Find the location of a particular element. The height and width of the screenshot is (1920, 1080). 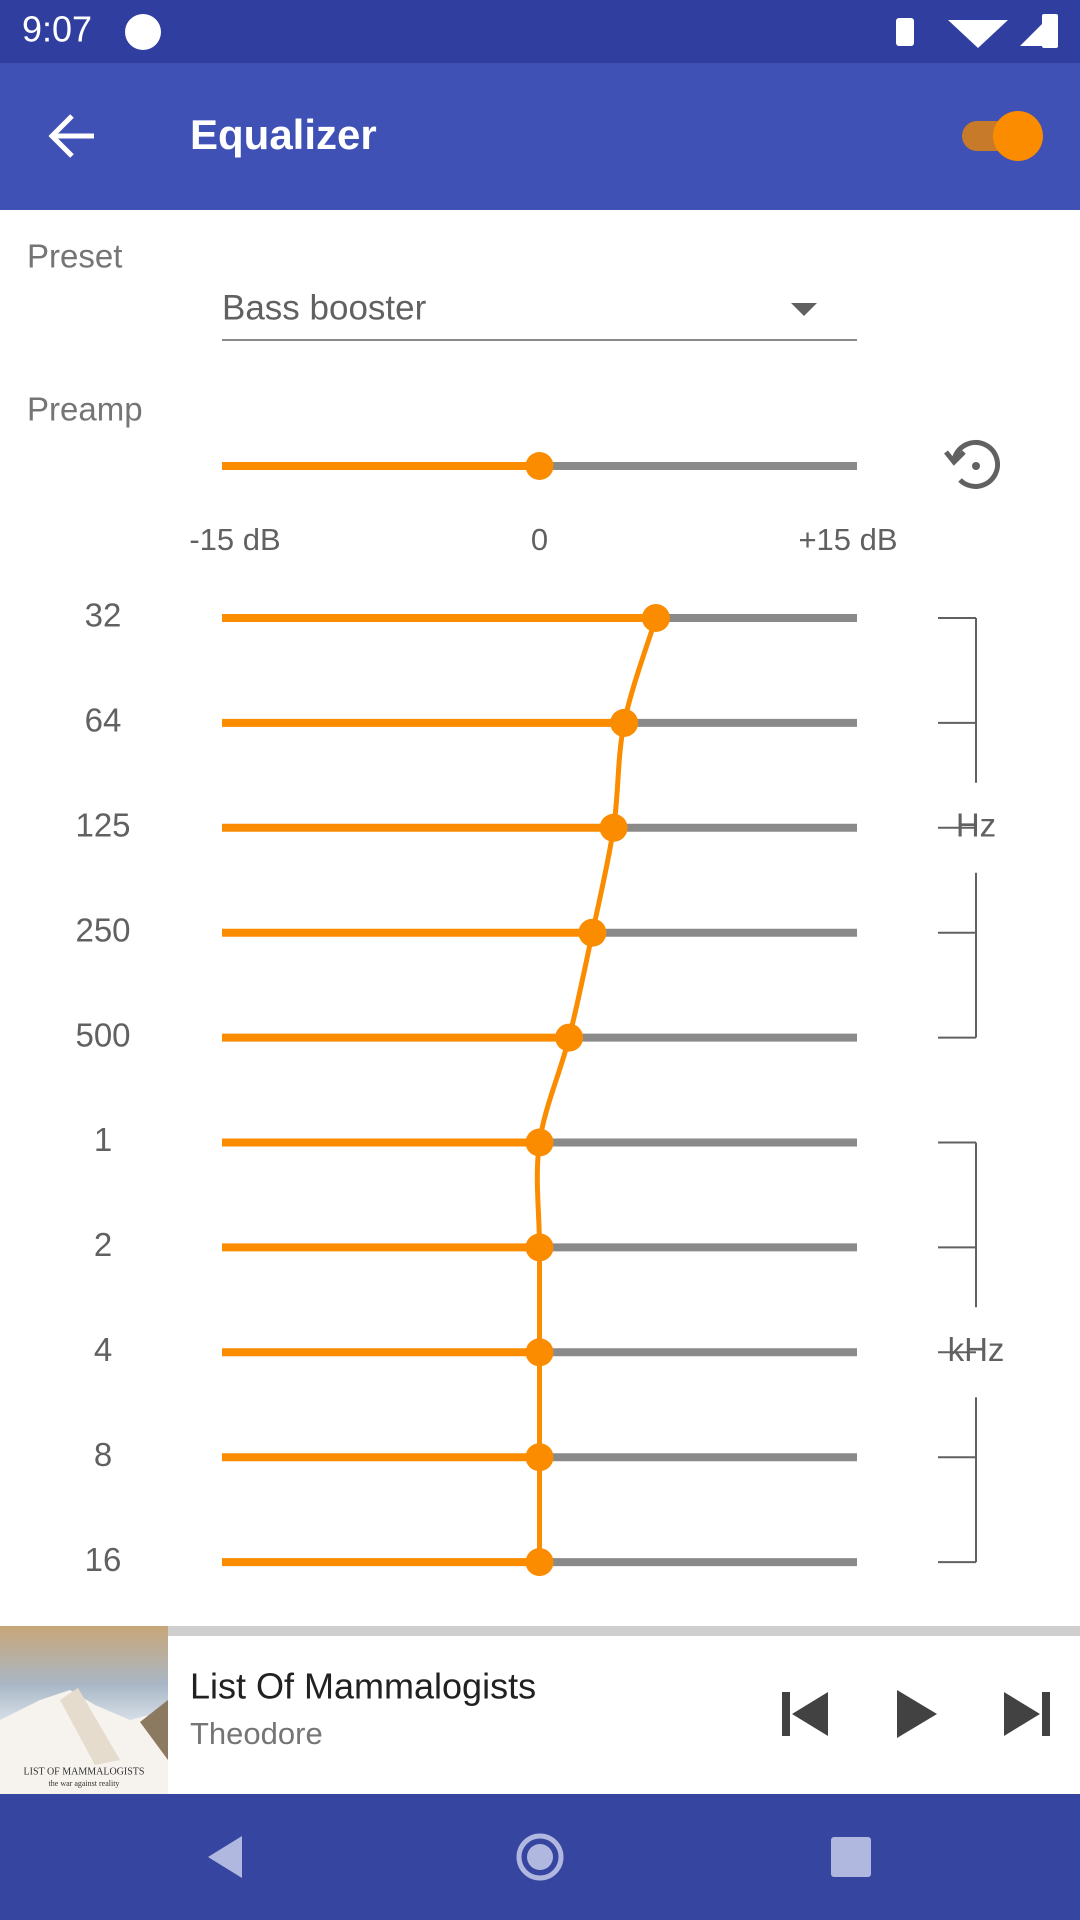

screen-title: Equalizer is located at coordinates (283, 134).